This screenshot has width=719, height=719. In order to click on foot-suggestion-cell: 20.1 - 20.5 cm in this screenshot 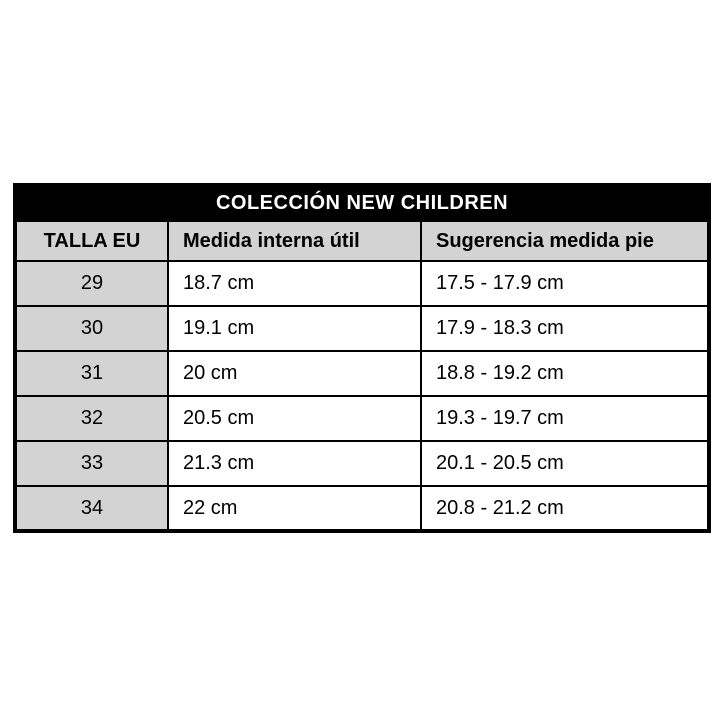, I will do `click(565, 463)`.